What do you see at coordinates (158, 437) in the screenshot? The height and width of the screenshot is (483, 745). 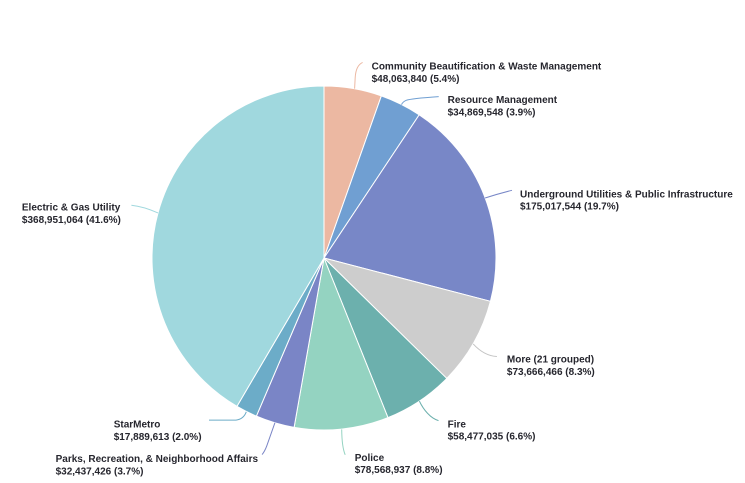 I see `svg-text: $17,889,613 (2.0%)` at bounding box center [158, 437].